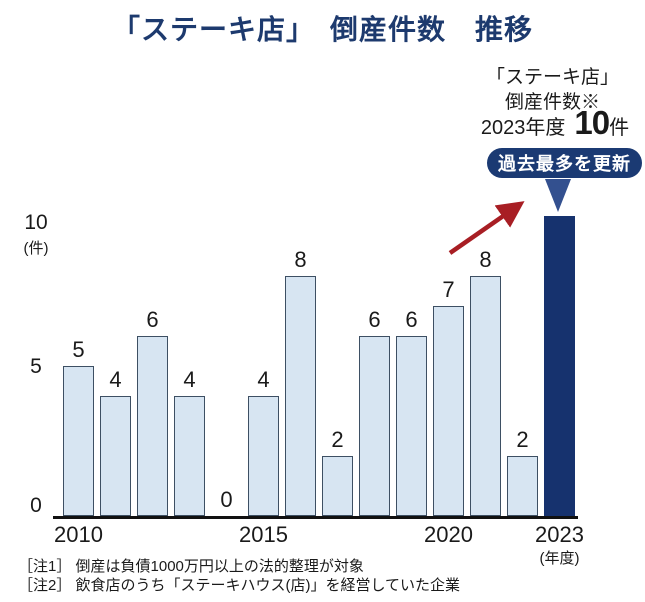 This screenshot has width=645, height=602. I want to click on annotation-year-label: 2023年度, so click(523, 128).